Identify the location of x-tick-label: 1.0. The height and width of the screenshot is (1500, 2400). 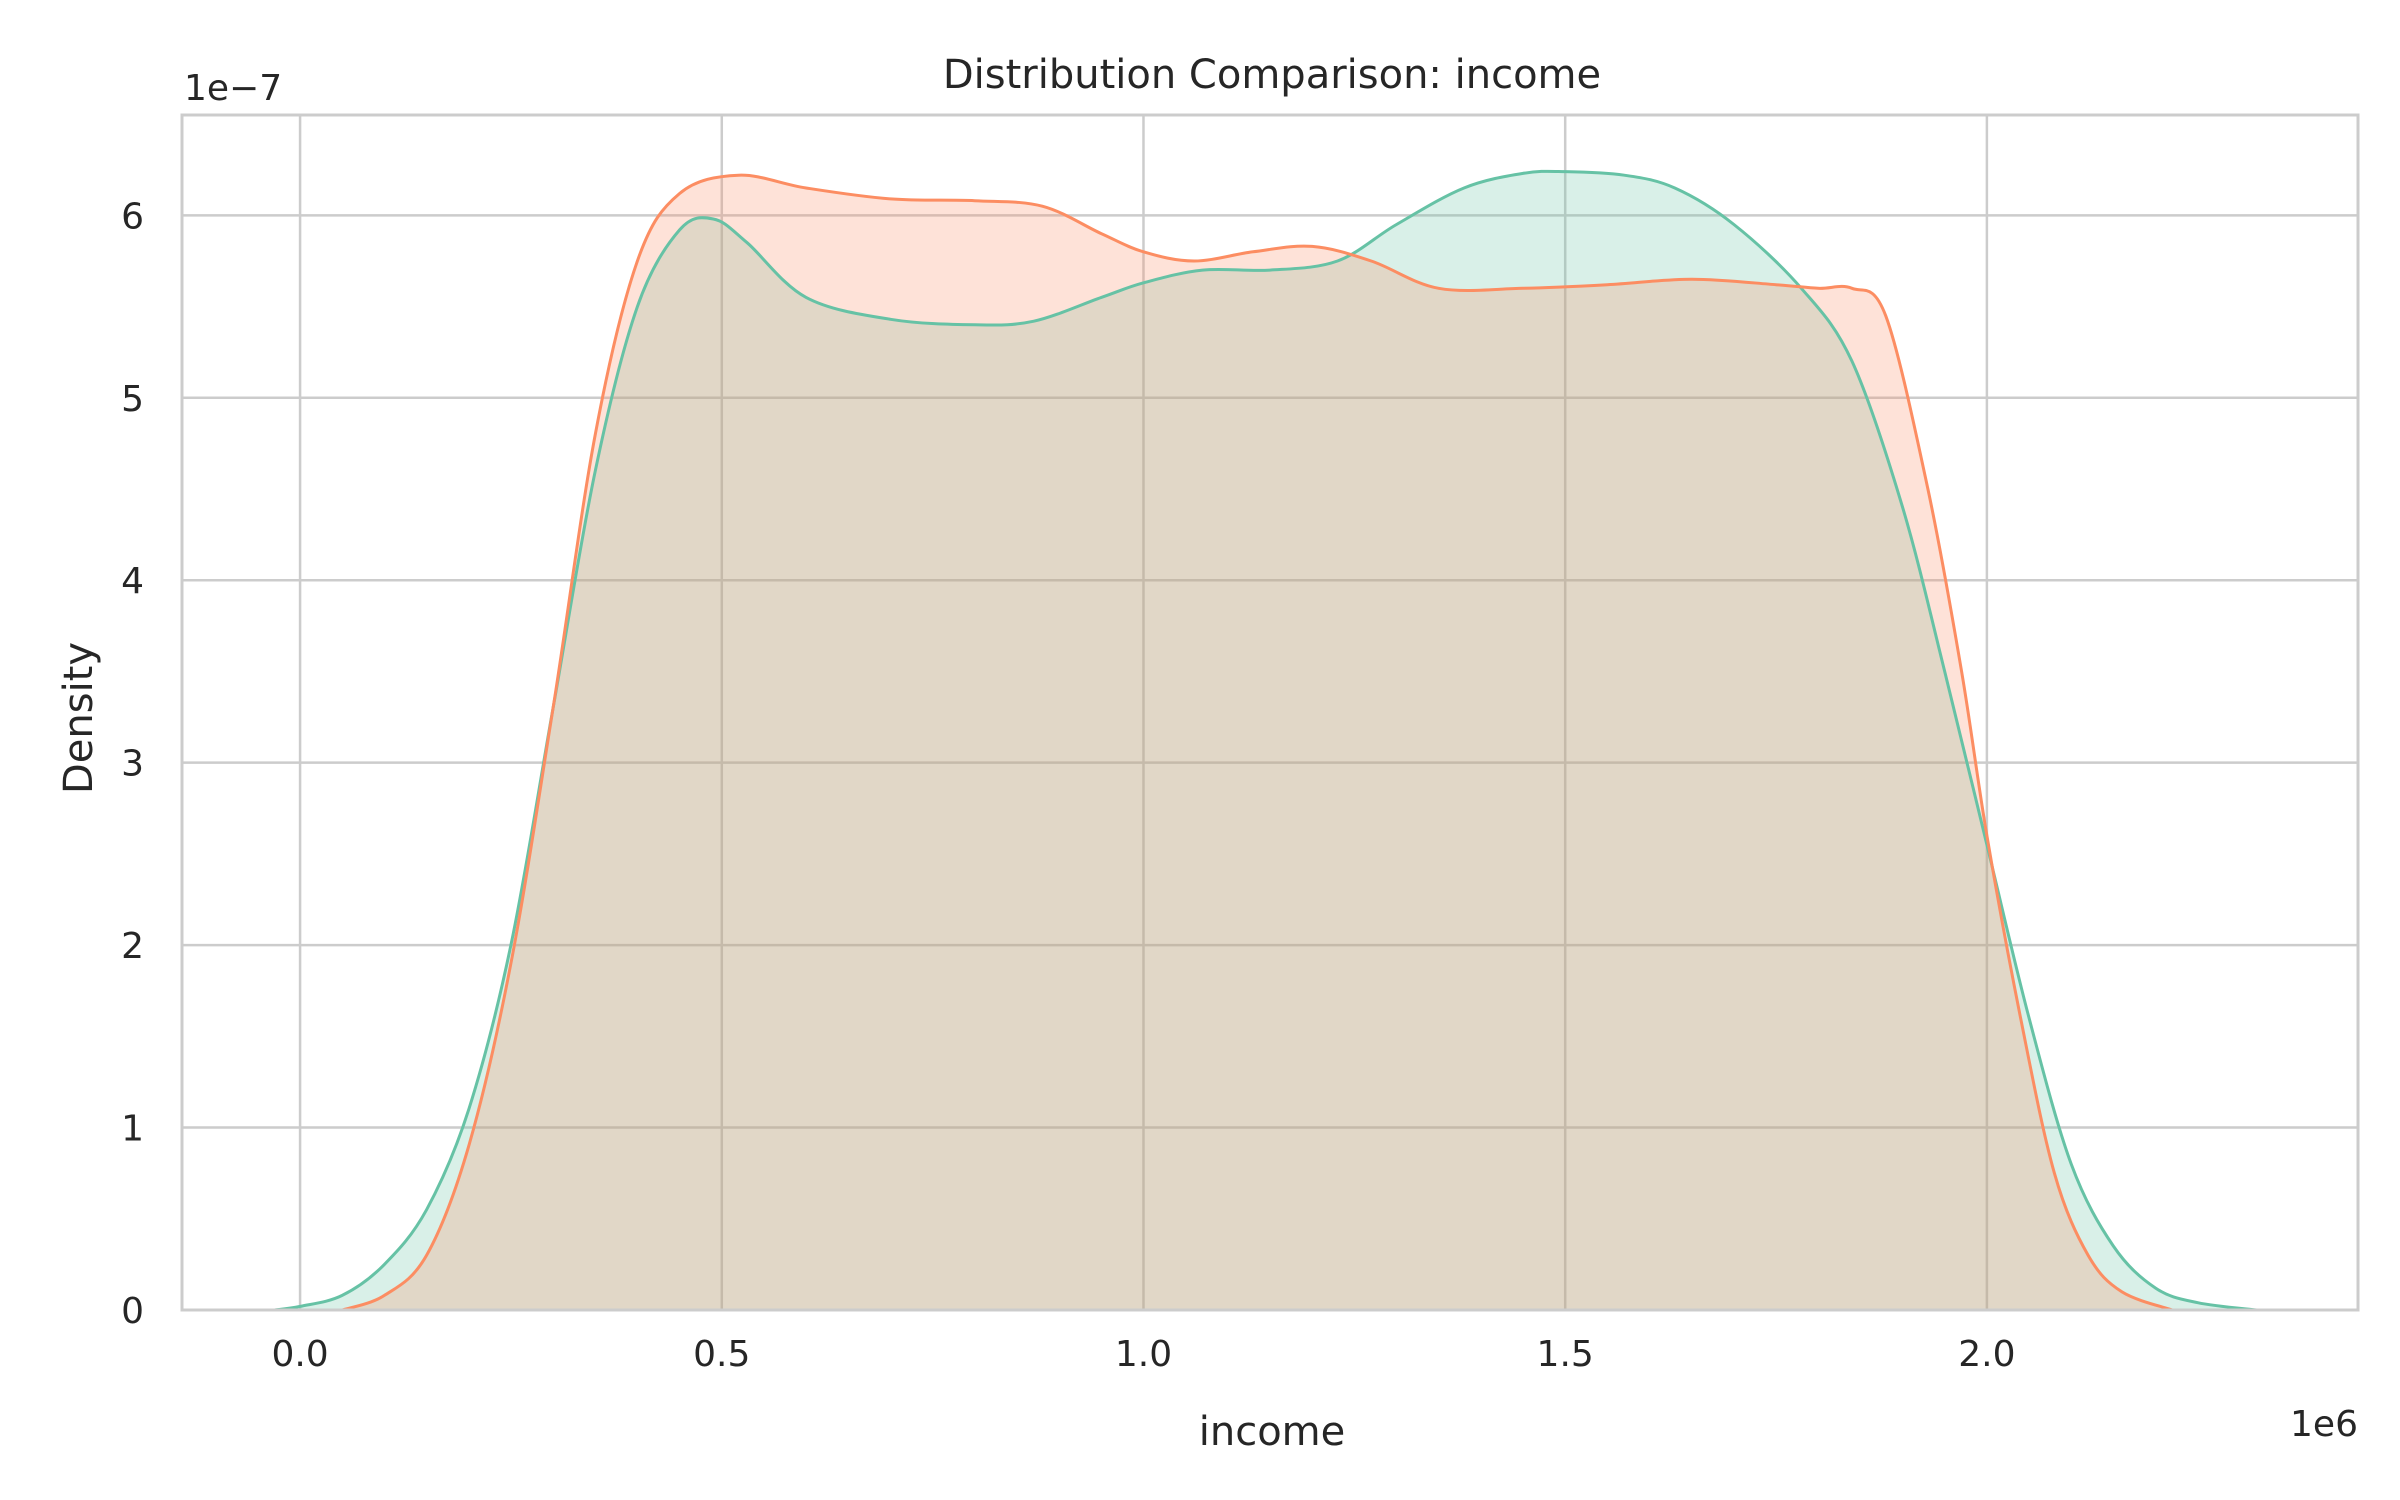
(1143, 1354).